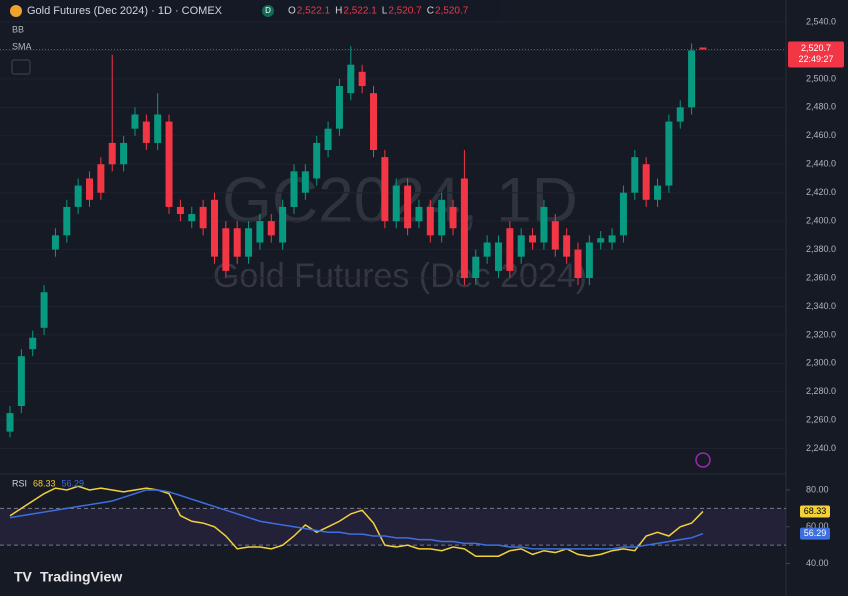 This screenshot has height=596, width=848. Describe the element at coordinates (821, 420) in the screenshot. I see `y-tick-label: 2,260.0` at that location.